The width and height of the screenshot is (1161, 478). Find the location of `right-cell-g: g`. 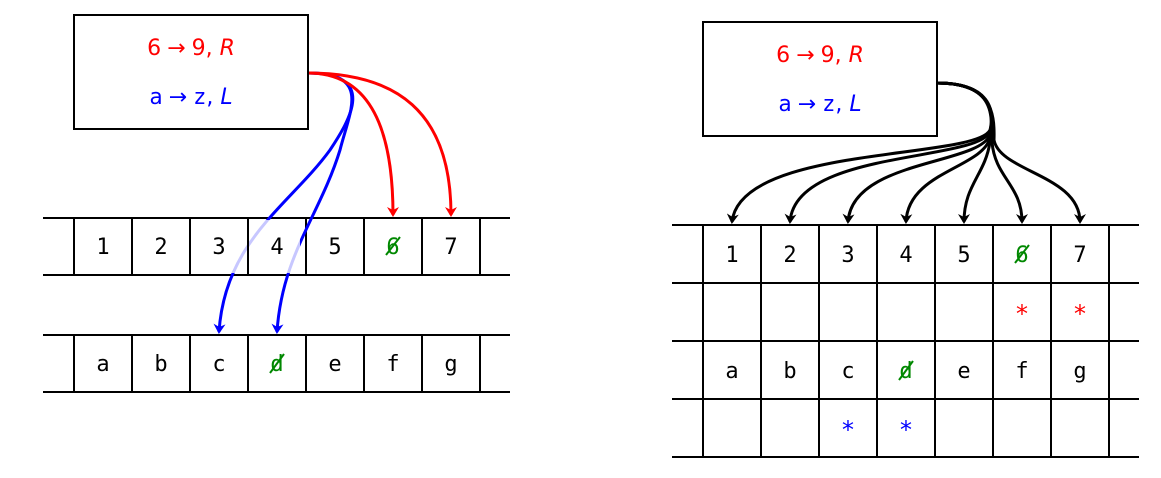

right-cell-g: g is located at coordinates (1079, 371).